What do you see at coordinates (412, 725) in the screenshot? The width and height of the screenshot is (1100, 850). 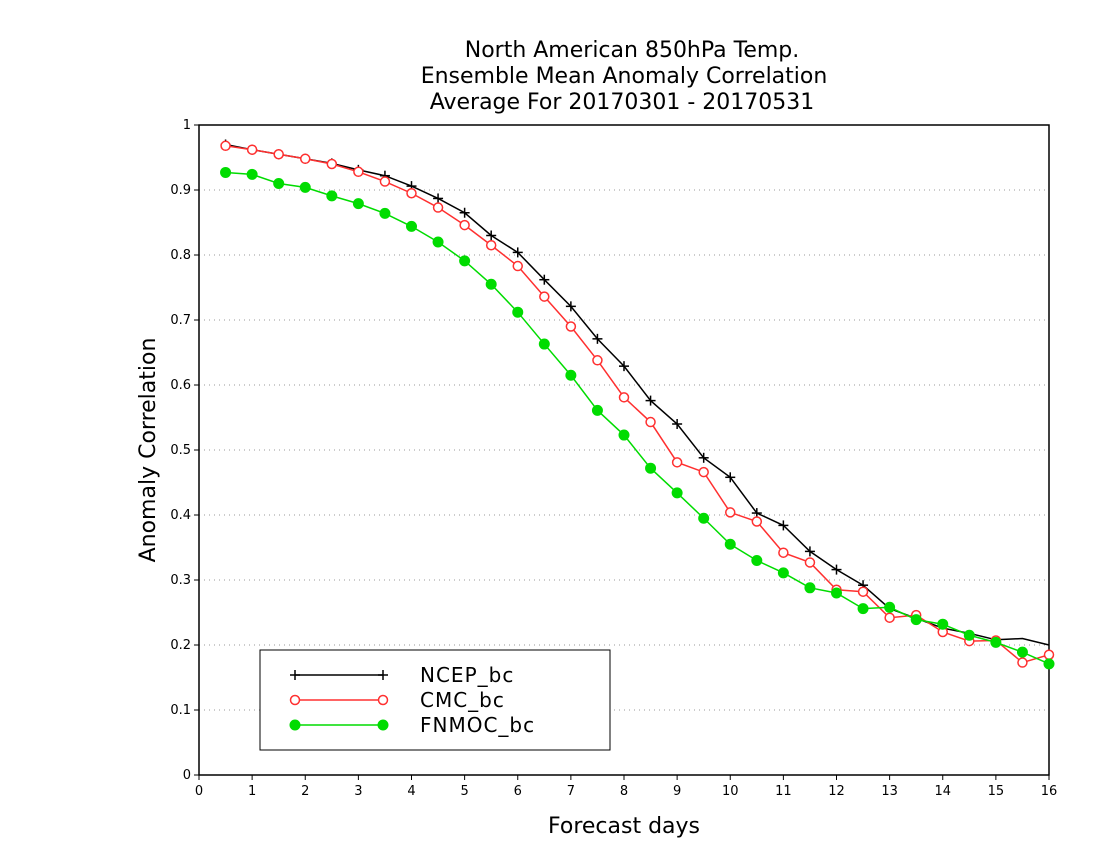 I see `legend-item-fnmoc-bc: FNMOC_bc` at bounding box center [412, 725].